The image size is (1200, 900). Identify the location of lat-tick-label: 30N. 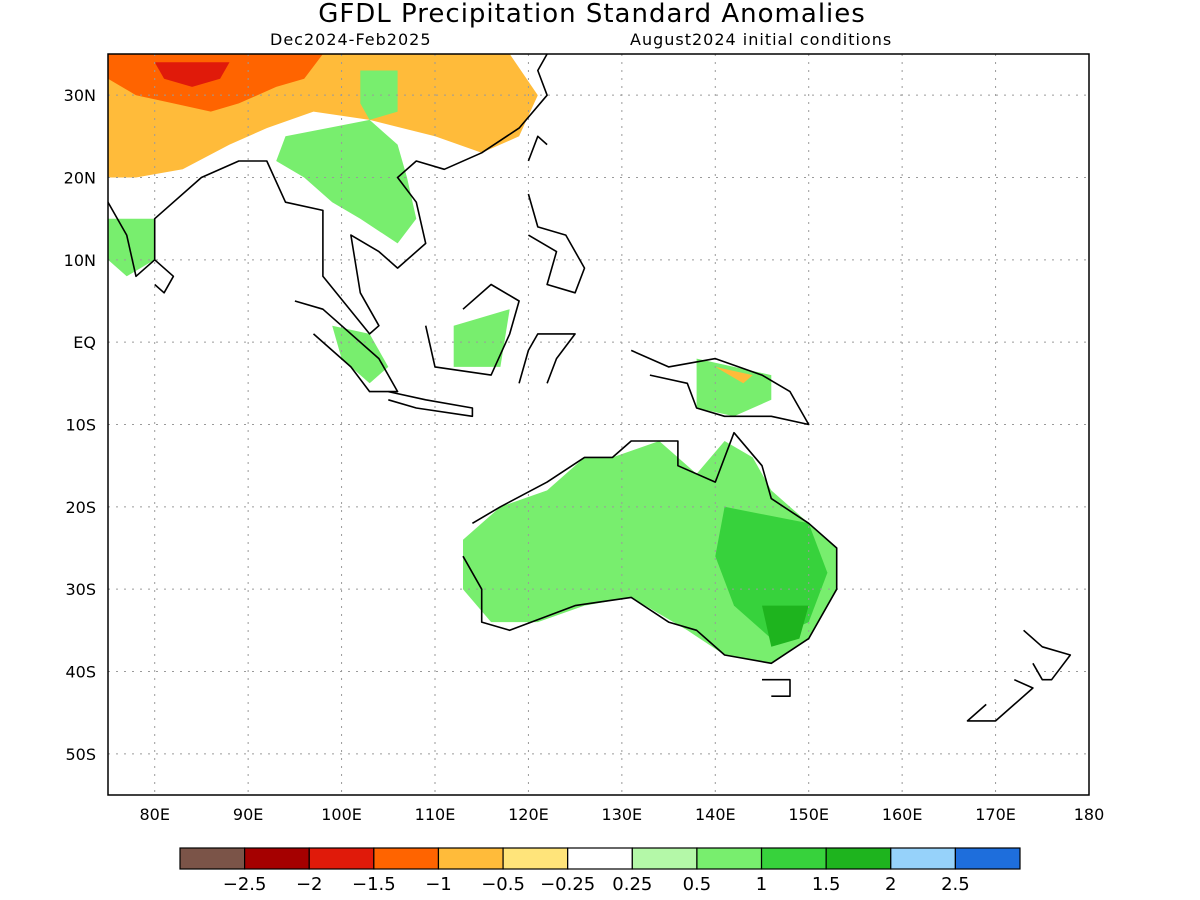
(80, 95).